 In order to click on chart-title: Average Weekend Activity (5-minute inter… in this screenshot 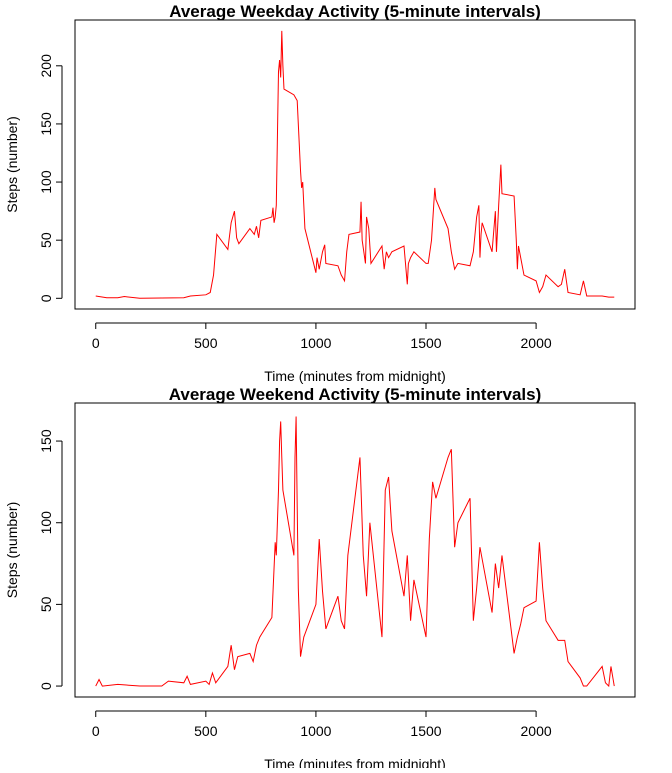, I will do `click(355, 394)`.